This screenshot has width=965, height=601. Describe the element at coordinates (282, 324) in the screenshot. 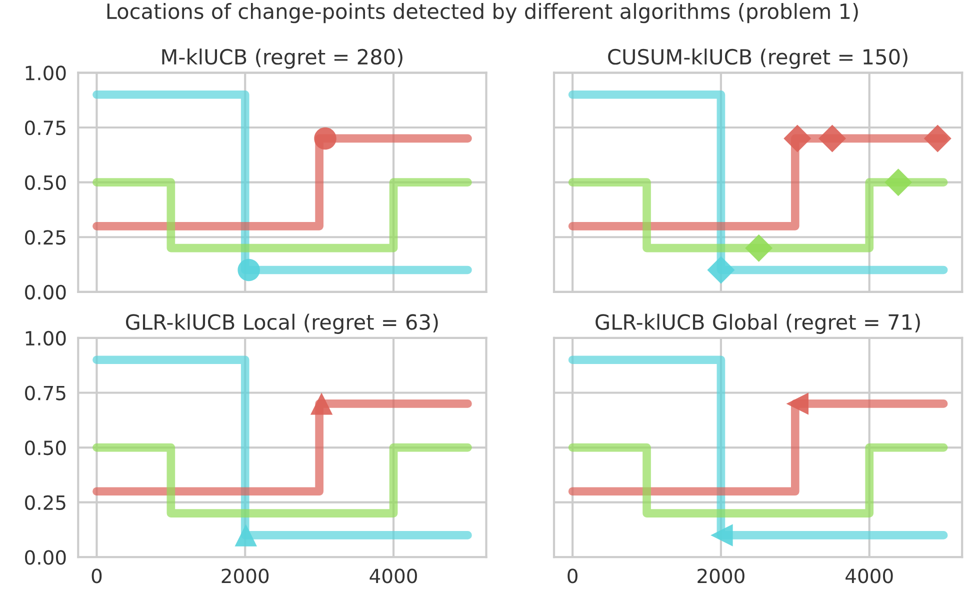

I see `chart-title: GLR-klUCB Local (regret = 63)` at that location.